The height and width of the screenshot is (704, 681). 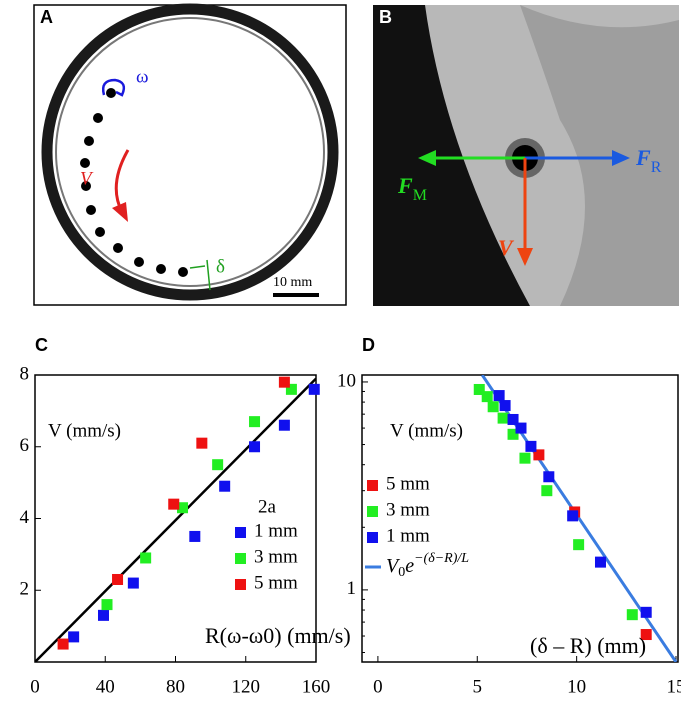 I want to click on delta-arrow, so click(x=208, y=275).